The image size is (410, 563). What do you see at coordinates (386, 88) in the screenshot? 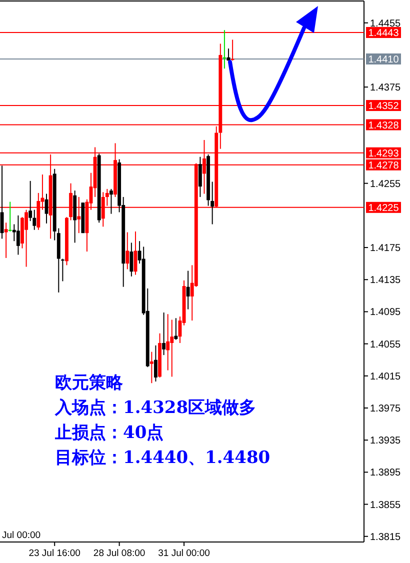
I see `y-tick-label: 1.4375` at bounding box center [386, 88].